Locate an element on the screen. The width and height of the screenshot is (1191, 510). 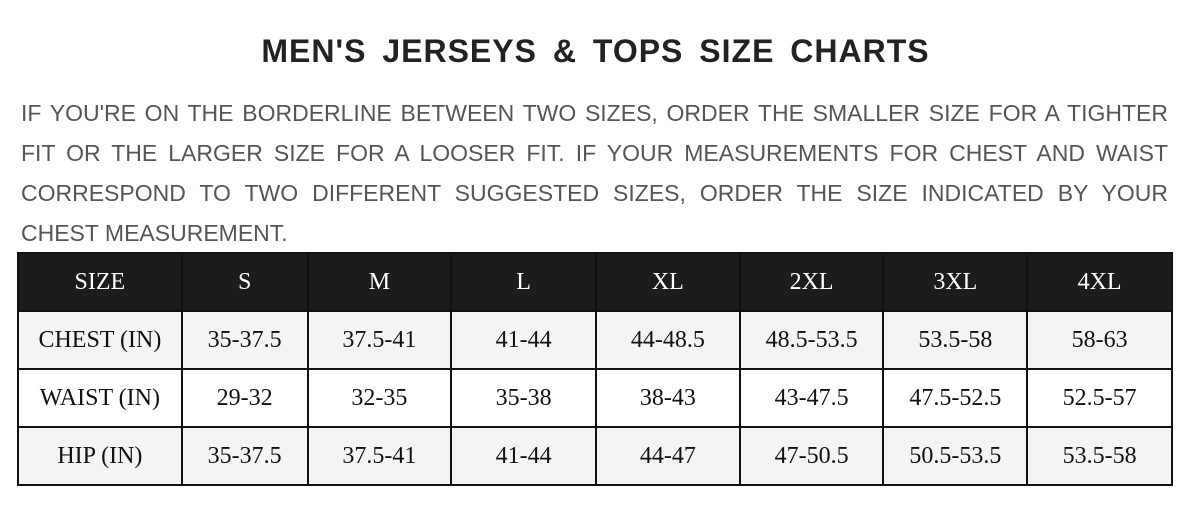
table-cell: 43-47.5 is located at coordinates (811, 398).